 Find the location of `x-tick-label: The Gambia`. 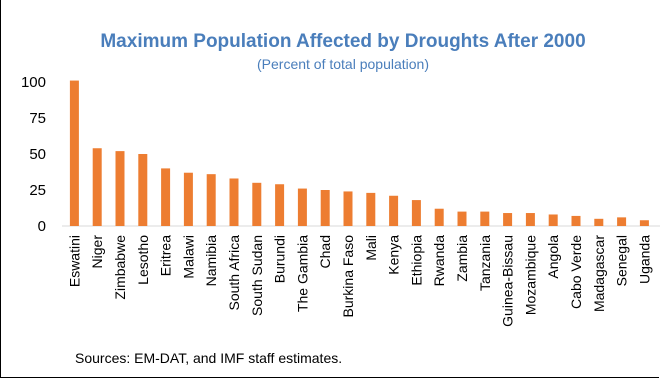

x-tick-label: The Gambia is located at coordinates (302, 273).